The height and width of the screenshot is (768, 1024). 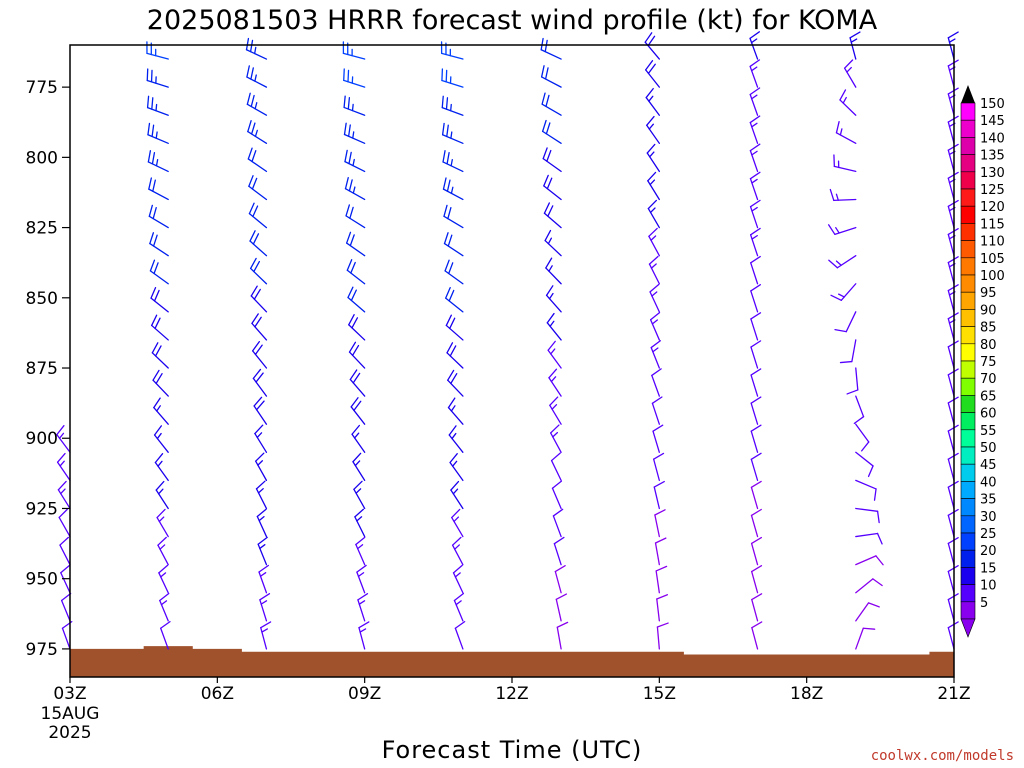 What do you see at coordinates (992, 156) in the screenshot?
I see `colorbar-label: 135` at bounding box center [992, 156].